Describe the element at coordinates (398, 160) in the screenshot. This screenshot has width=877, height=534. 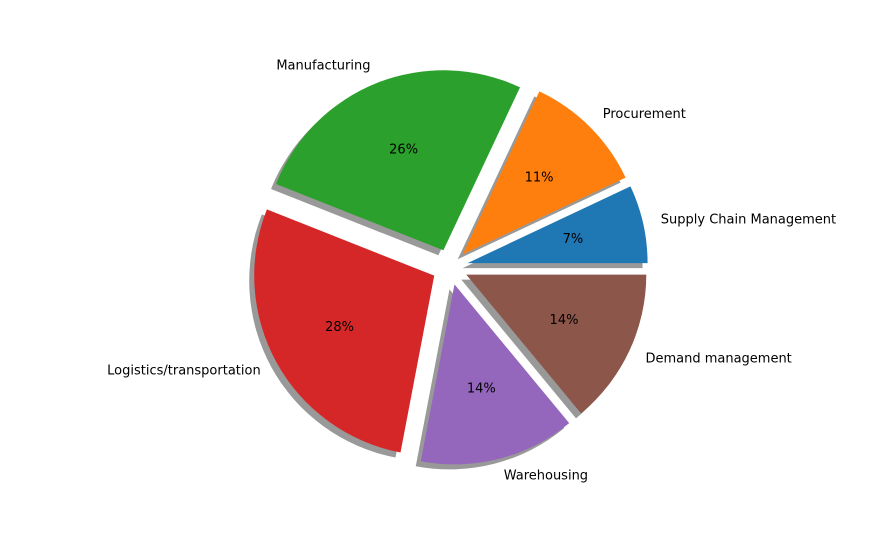
I see `slice-manufacturing` at that location.